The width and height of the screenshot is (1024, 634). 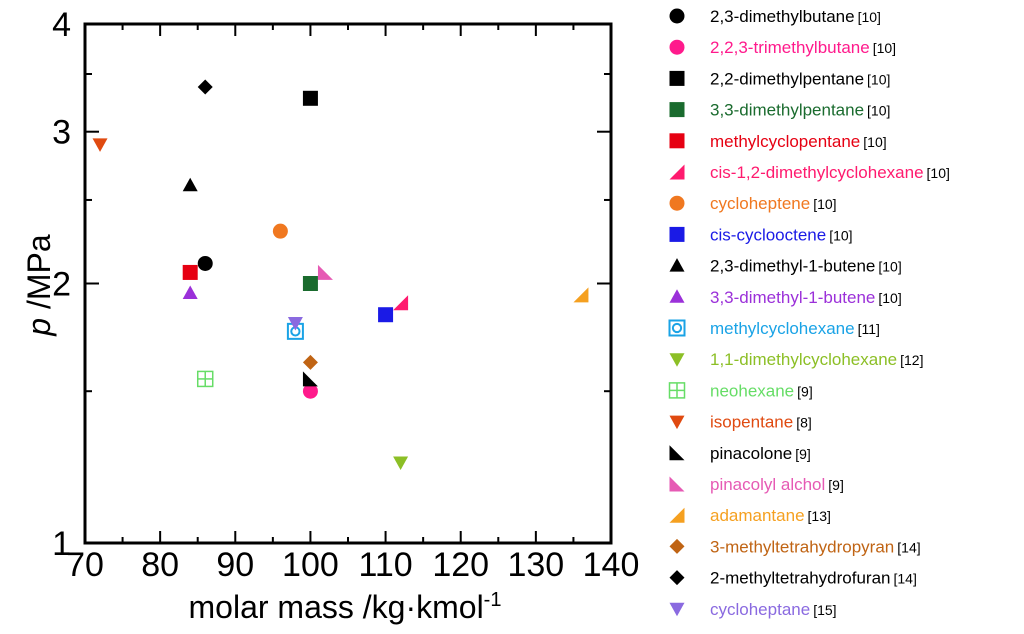 I want to click on y-tick-label: 3, so click(x=61, y=133).